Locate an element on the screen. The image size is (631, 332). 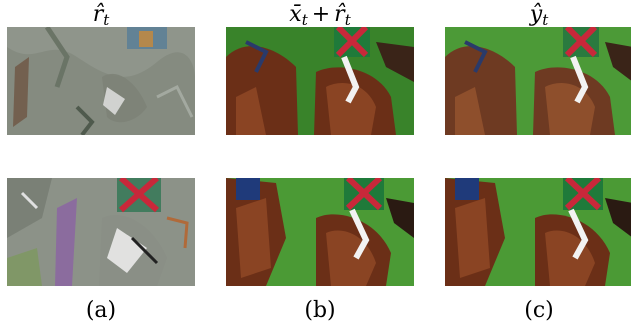
title-c-sub: t is located at coordinates (545, 20).